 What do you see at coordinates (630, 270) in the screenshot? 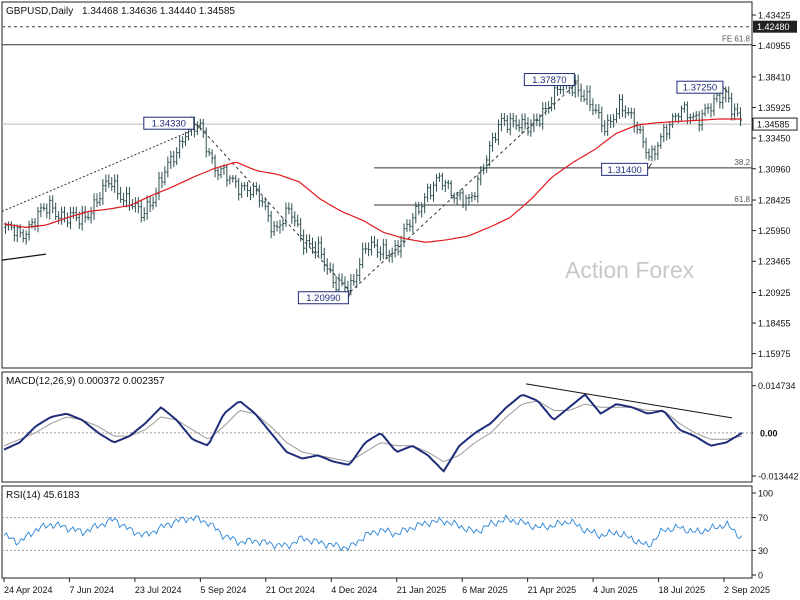
I see `watermark: Action Forex` at bounding box center [630, 270].